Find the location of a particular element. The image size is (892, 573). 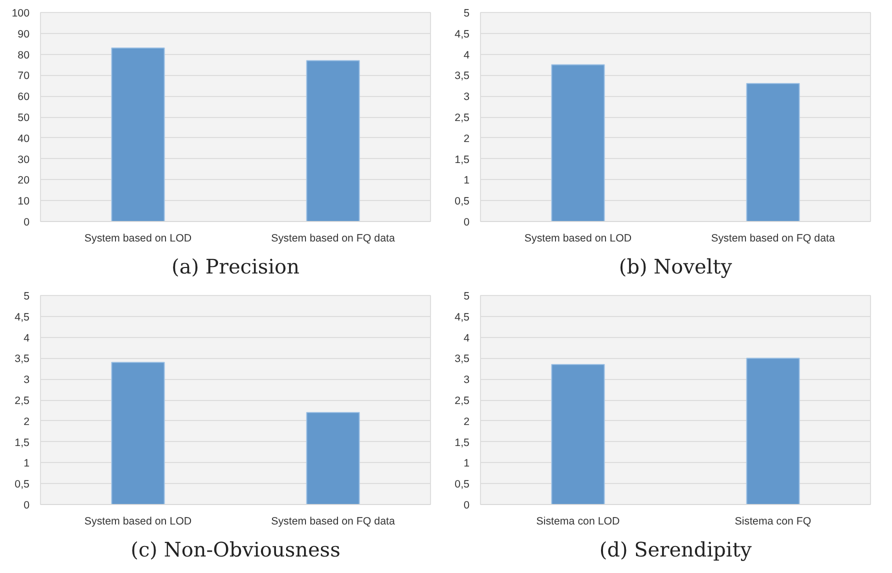

y-tick-label: 60 is located at coordinates (24, 97).